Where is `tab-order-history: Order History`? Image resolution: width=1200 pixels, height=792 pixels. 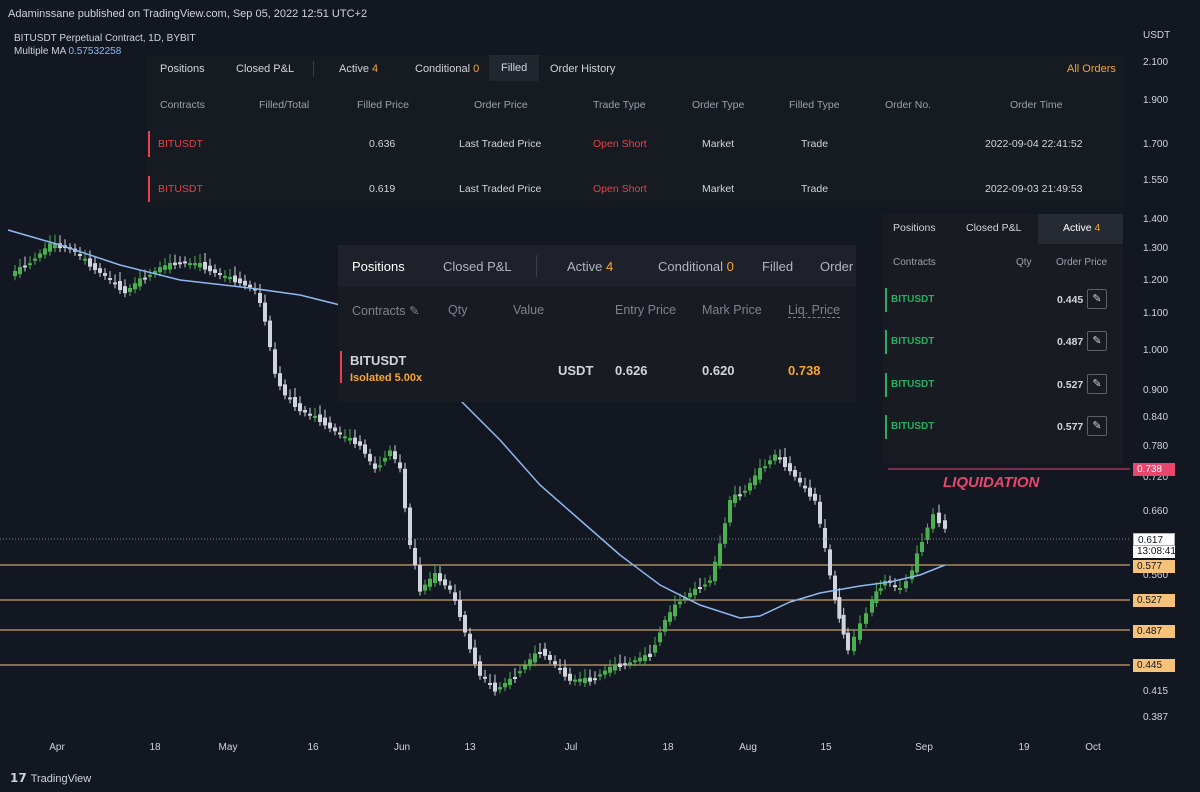
tab-order-history: Order History is located at coordinates (583, 69).